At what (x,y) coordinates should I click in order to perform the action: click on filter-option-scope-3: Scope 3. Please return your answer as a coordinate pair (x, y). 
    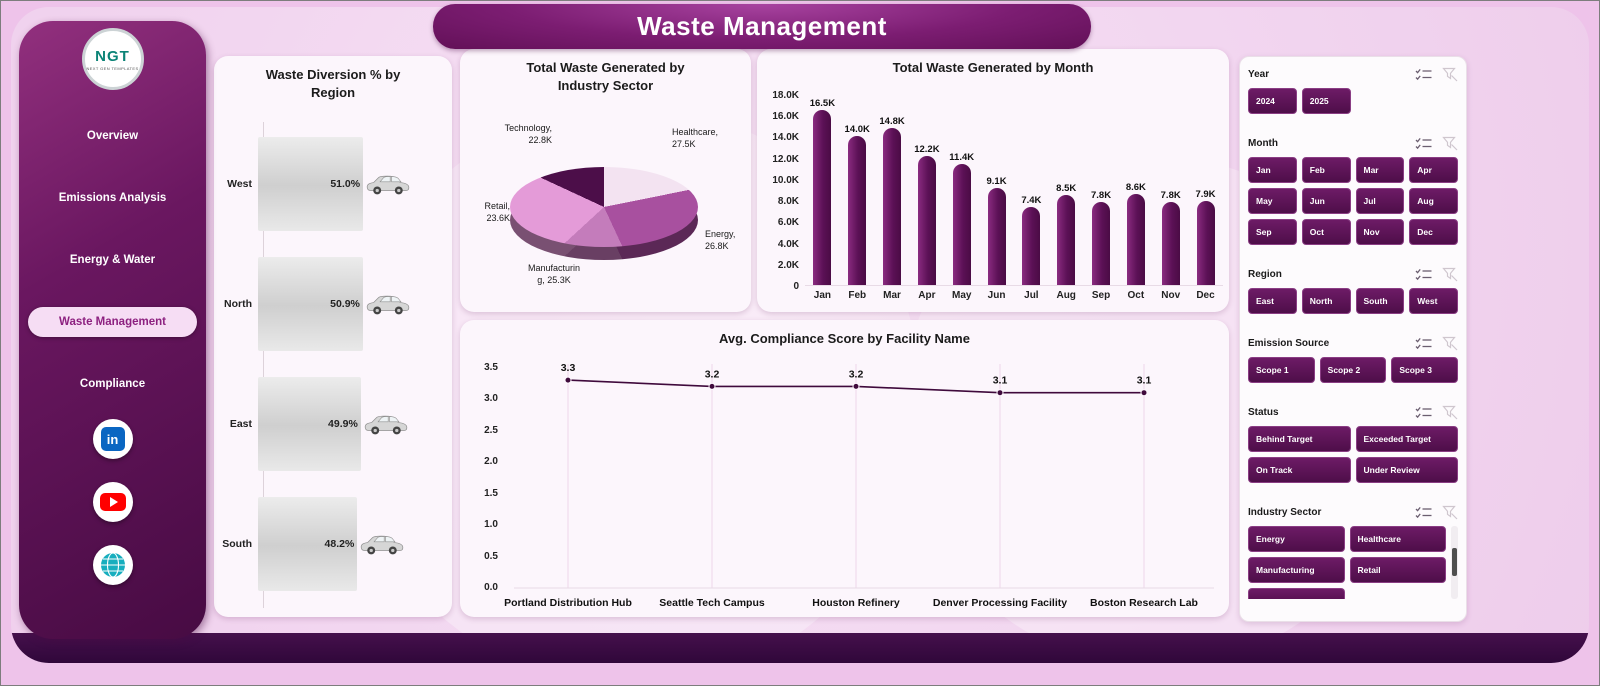
    Looking at the image, I should click on (1424, 370).